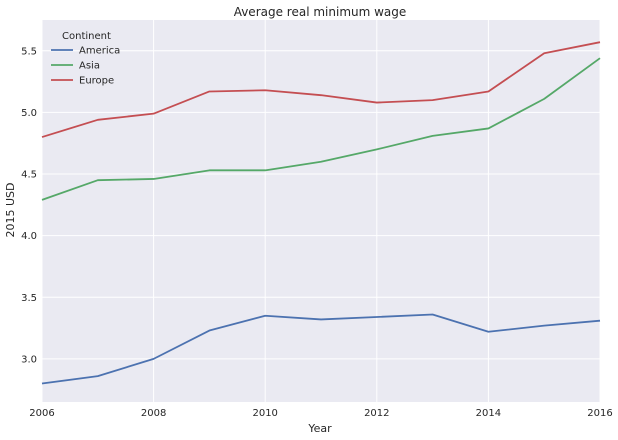 Image resolution: width=618 pixels, height=440 pixels. What do you see at coordinates (599, 413) in the screenshot?
I see `x-tick-label: 2016` at bounding box center [599, 413].